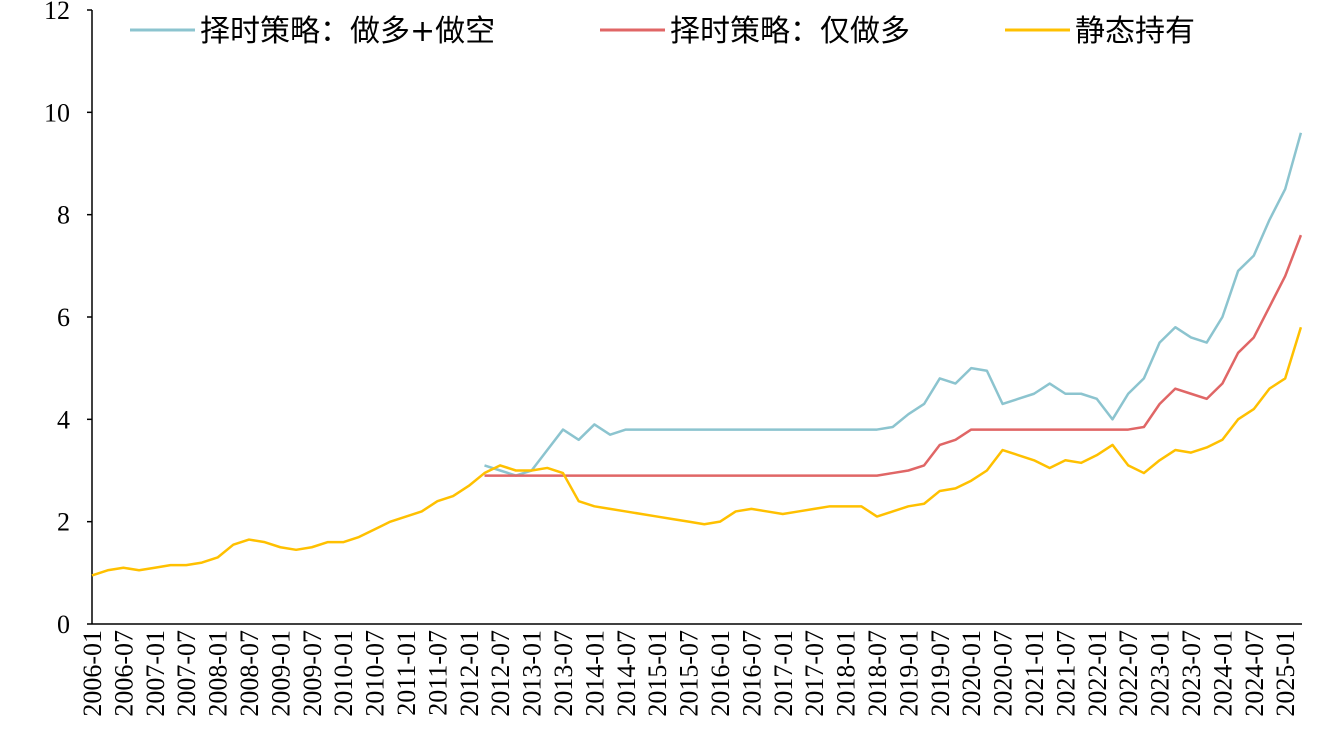 The width and height of the screenshot is (1317, 756). Describe the element at coordinates (1034, 673) in the screenshot. I see `x-tick-label: 2021-01` at that location.